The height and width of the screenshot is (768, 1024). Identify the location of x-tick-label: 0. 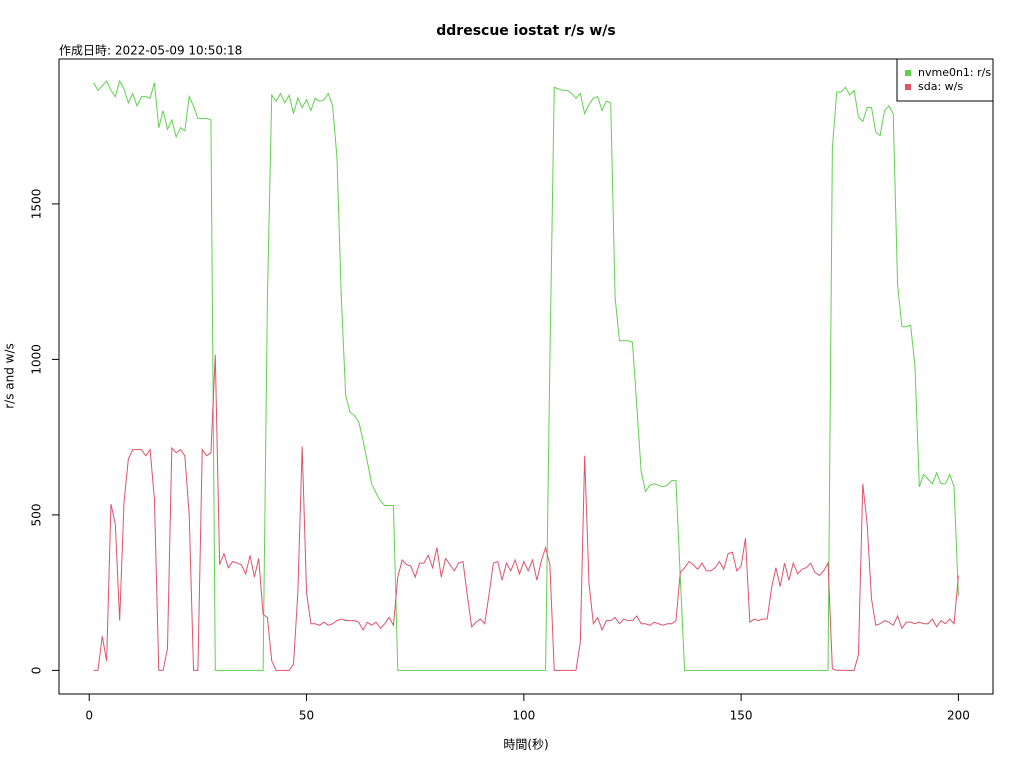
(89, 716).